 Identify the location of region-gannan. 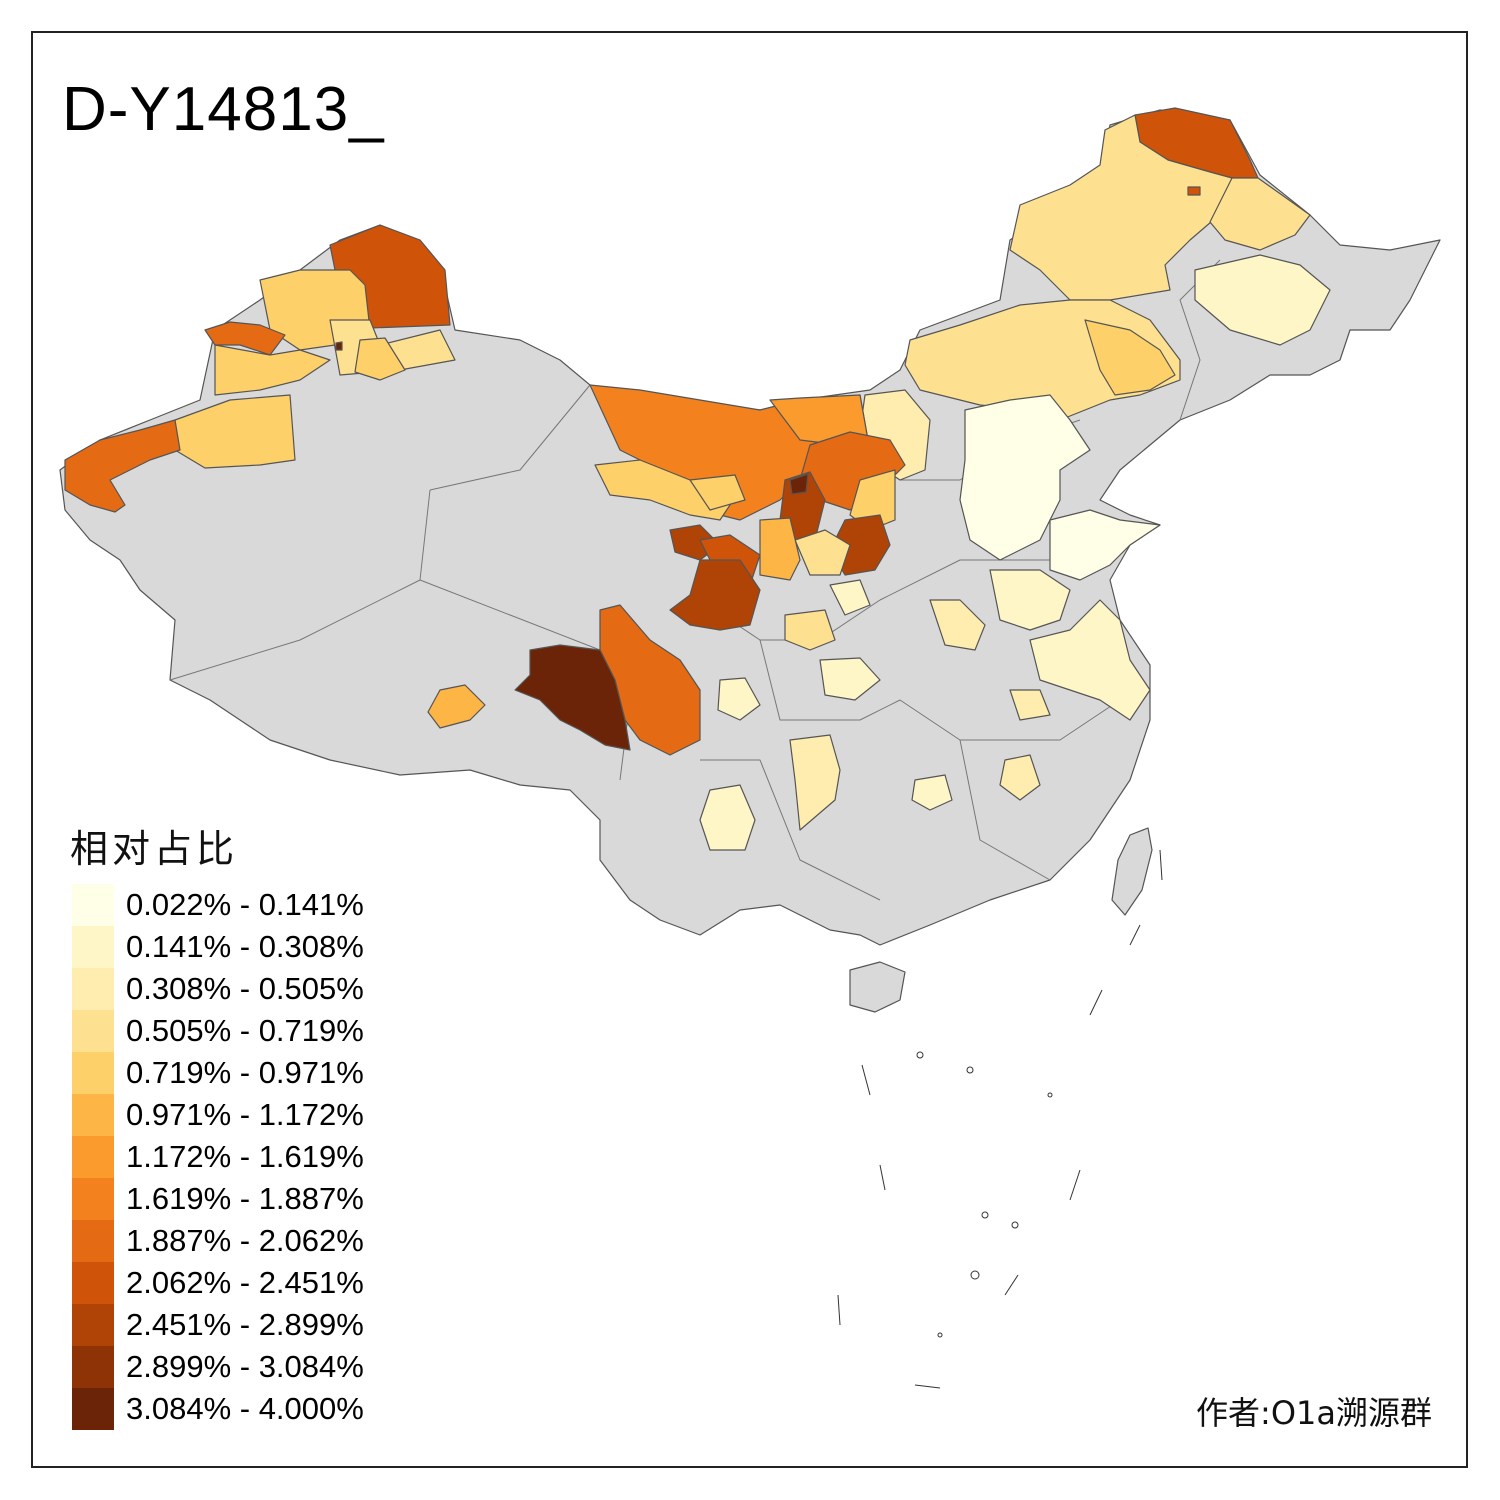
(715, 595).